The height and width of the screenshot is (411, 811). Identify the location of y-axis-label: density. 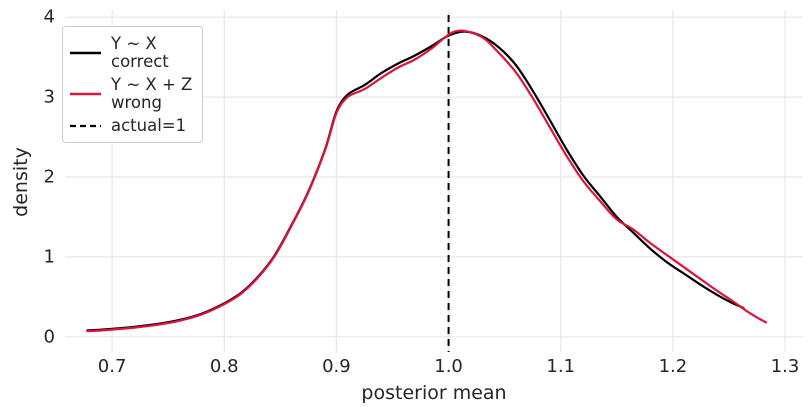
(21, 182).